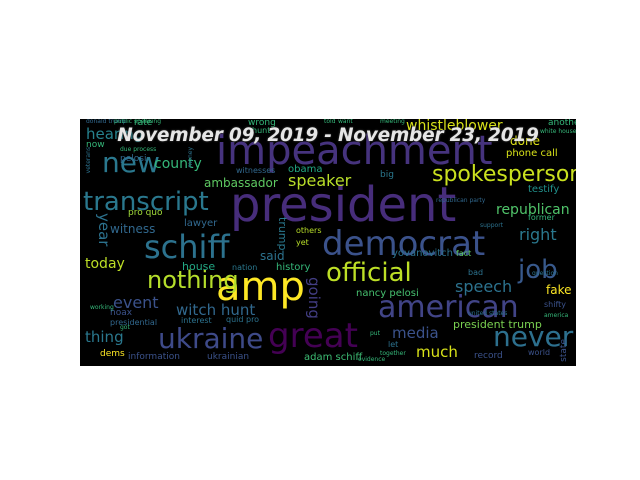 The image size is (640, 480). What do you see at coordinates (145, 213) in the screenshot?
I see `word-pro-quo: pro quo` at bounding box center [145, 213].